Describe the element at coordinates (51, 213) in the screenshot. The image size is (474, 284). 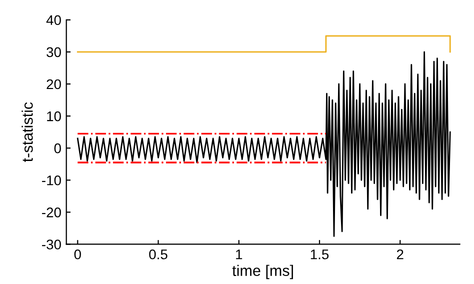
I see `y-tick-label: -20` at that location.